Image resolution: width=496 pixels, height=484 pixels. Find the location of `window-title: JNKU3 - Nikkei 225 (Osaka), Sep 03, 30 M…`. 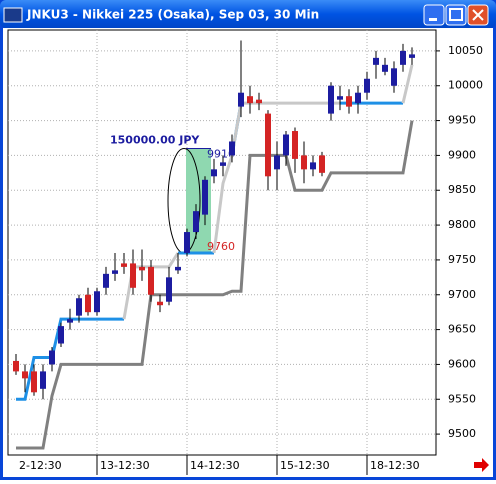

window-title: JNKU3 - Nikkei 225 (Osaka), Sep 03, 30 M… is located at coordinates (172, 15).